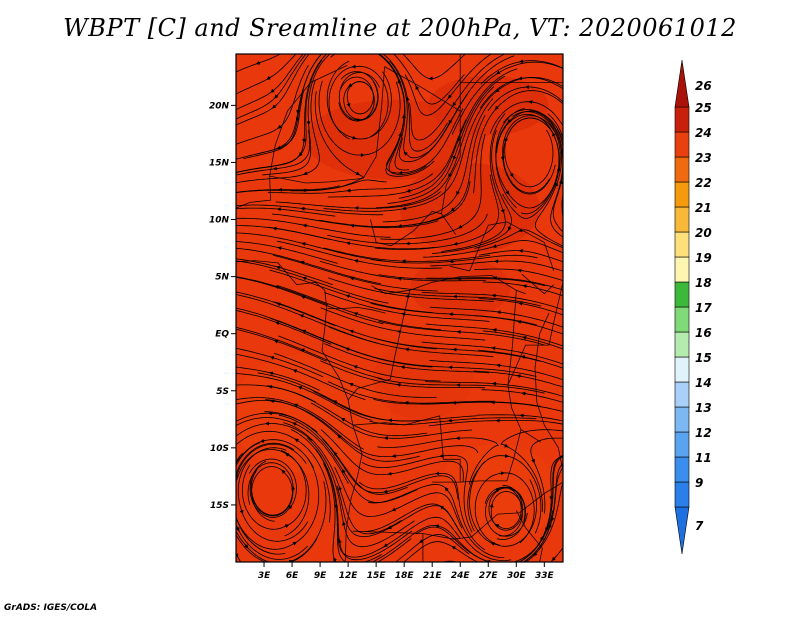 This screenshot has height=618, width=800. I want to click on lon-tick-label: 27E, so click(489, 576).